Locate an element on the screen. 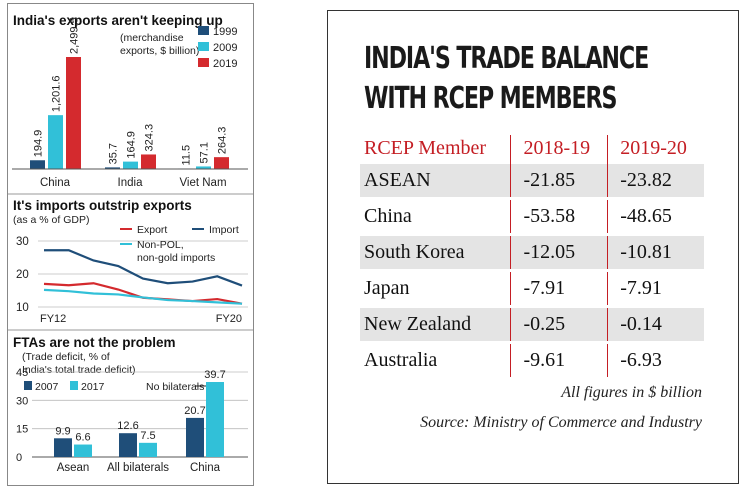 Image resolution: width=745 pixels, height=494 pixels. chart3-annotation: No bilaterals is located at coordinates (175, 387).